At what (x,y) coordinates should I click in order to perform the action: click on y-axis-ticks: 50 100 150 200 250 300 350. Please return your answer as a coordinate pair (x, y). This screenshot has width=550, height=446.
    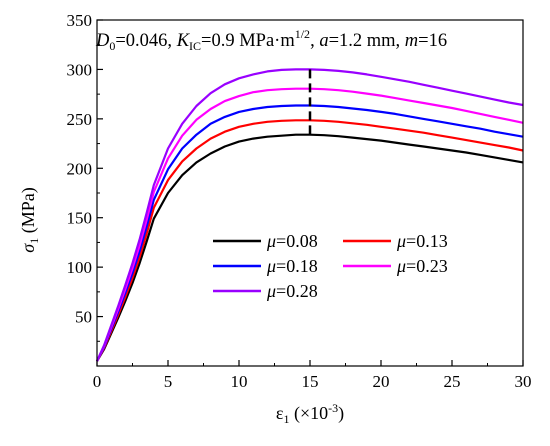
    Looking at the image, I should click on (85, 176).